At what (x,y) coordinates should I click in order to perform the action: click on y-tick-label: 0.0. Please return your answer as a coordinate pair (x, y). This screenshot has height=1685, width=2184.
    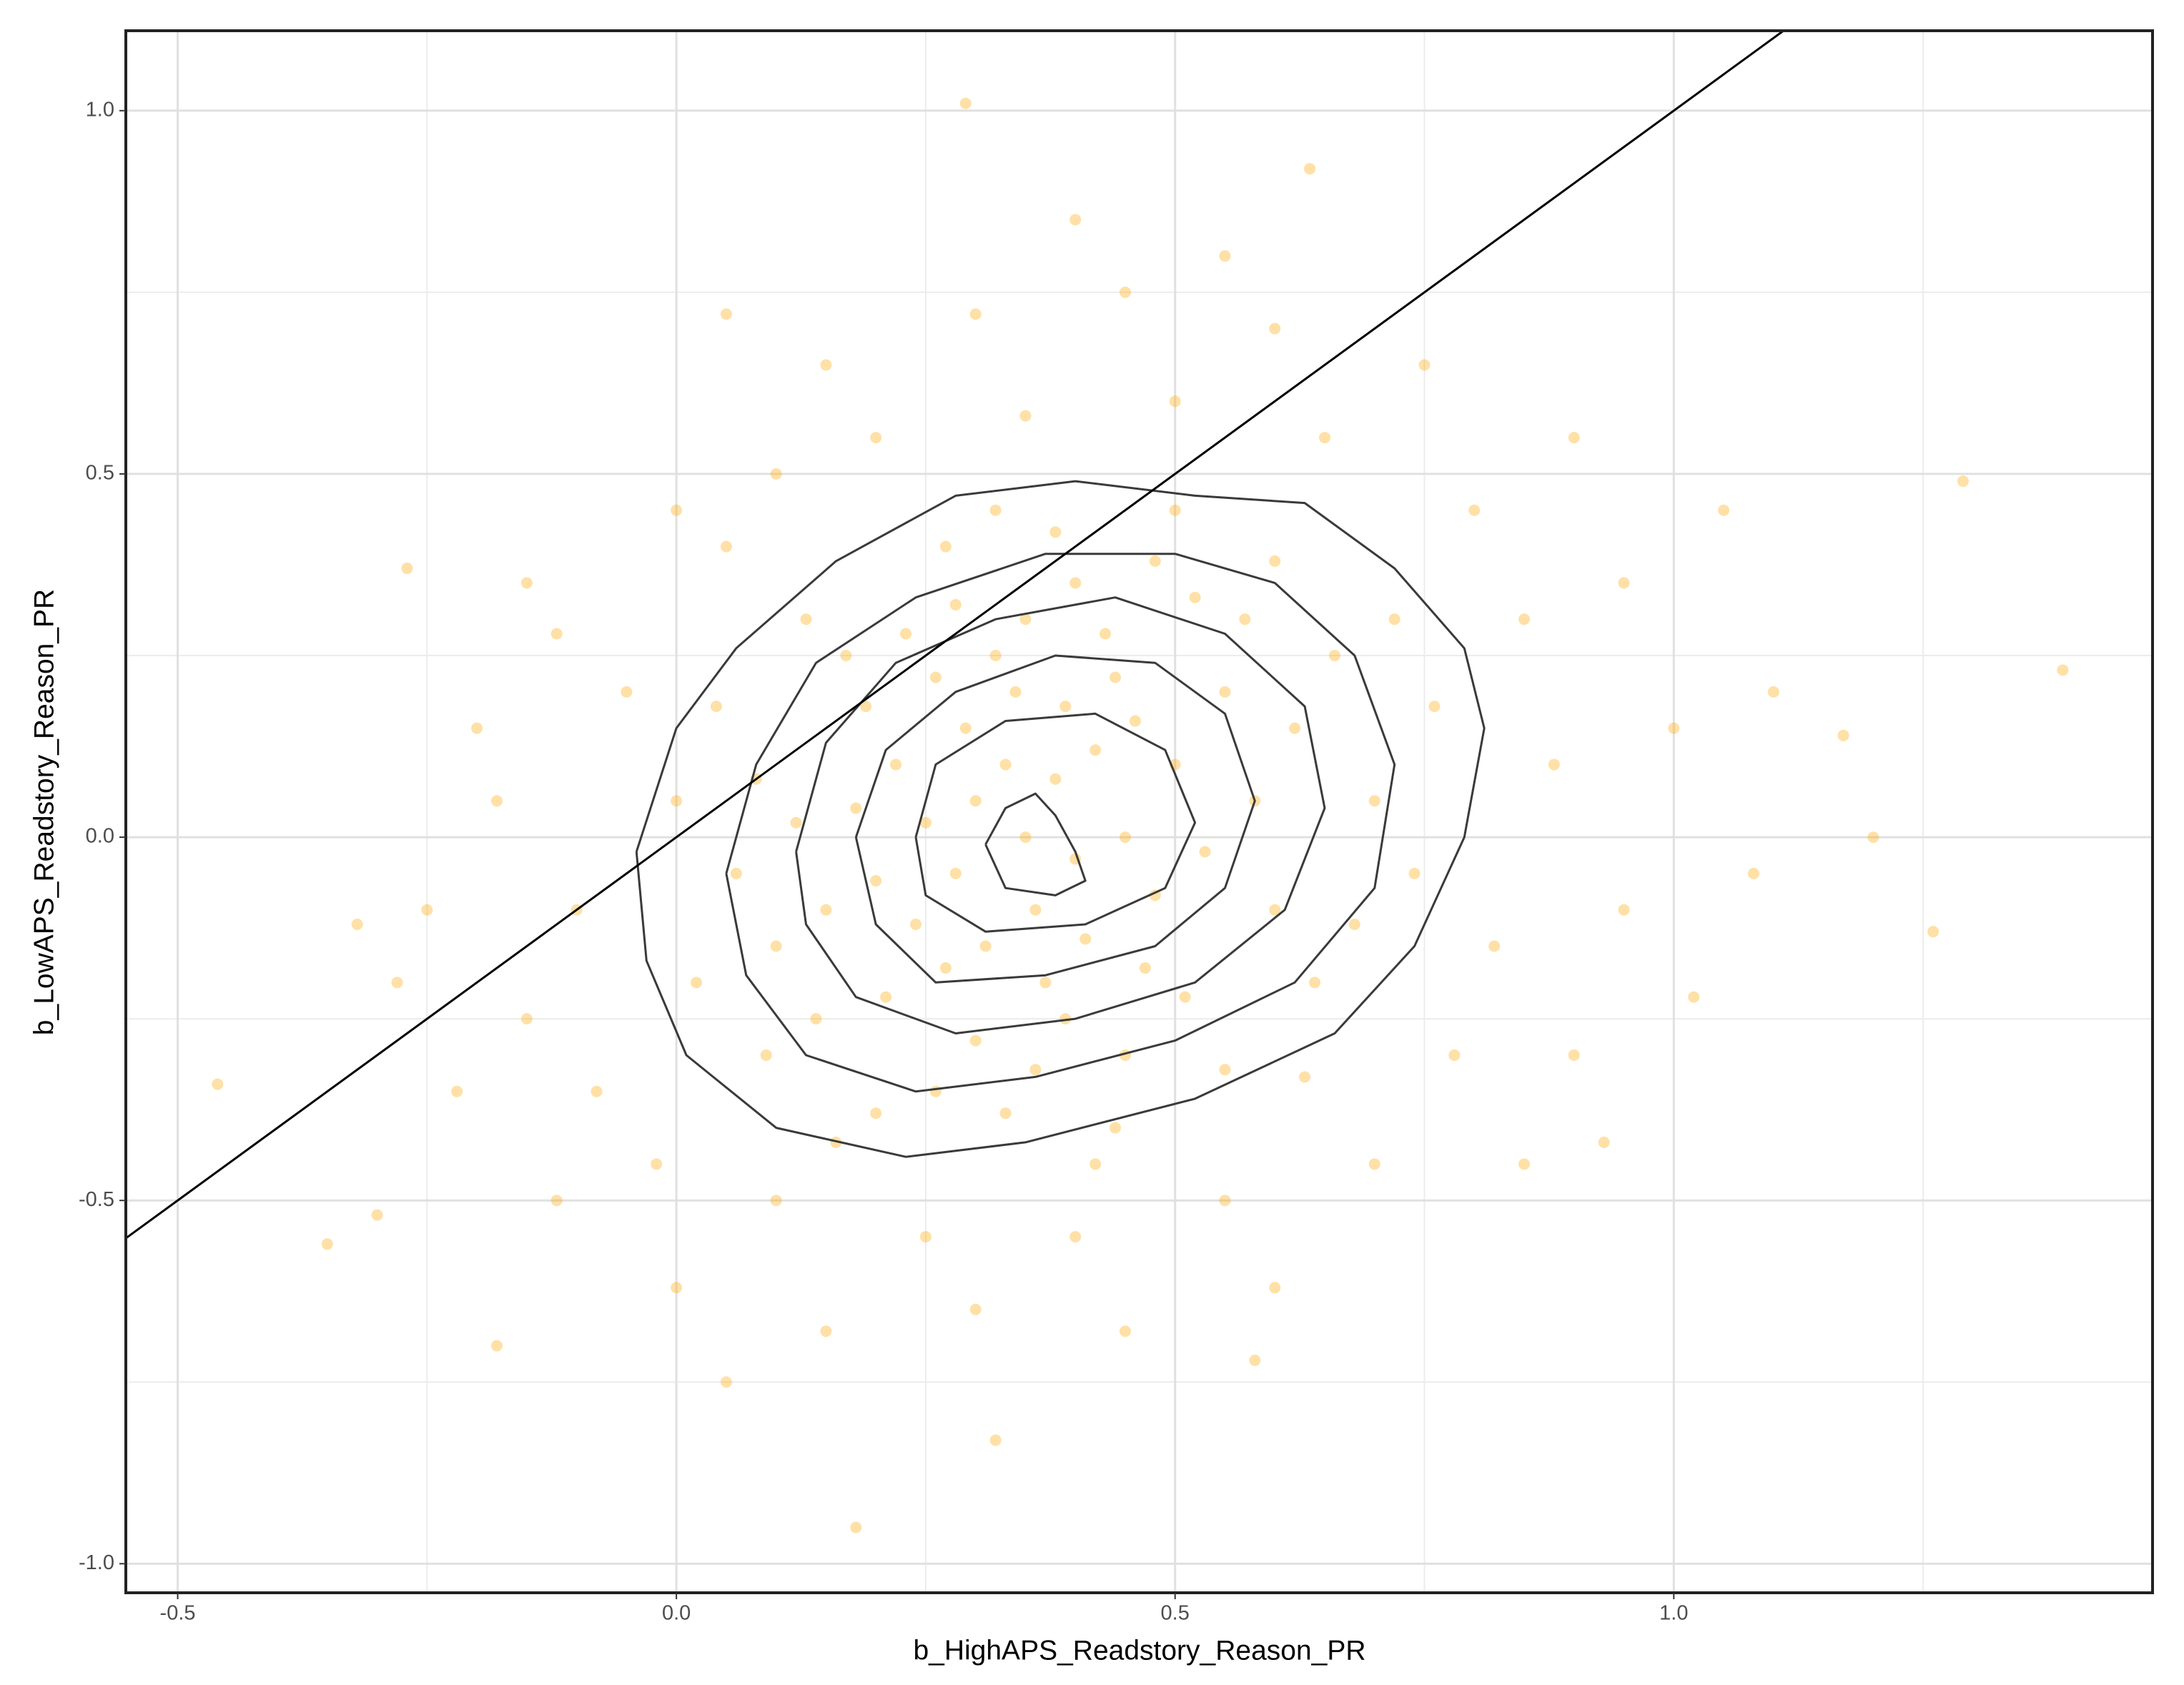
    Looking at the image, I should click on (100, 836).